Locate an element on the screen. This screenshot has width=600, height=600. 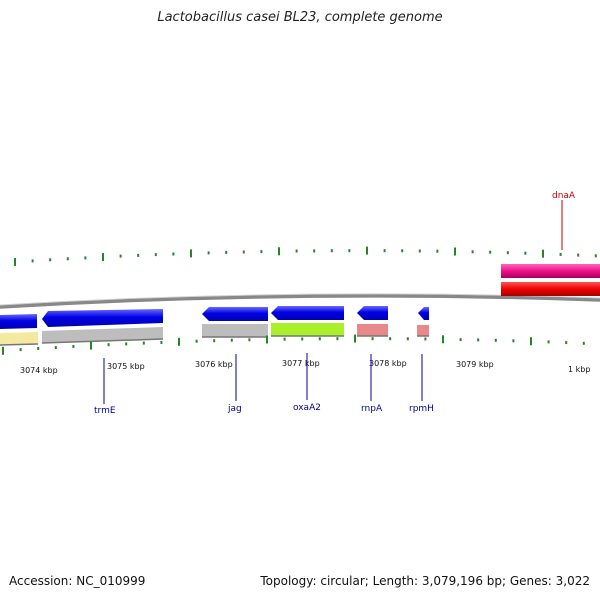
cog-bar-grey-trmE is located at coordinates (102, 335).